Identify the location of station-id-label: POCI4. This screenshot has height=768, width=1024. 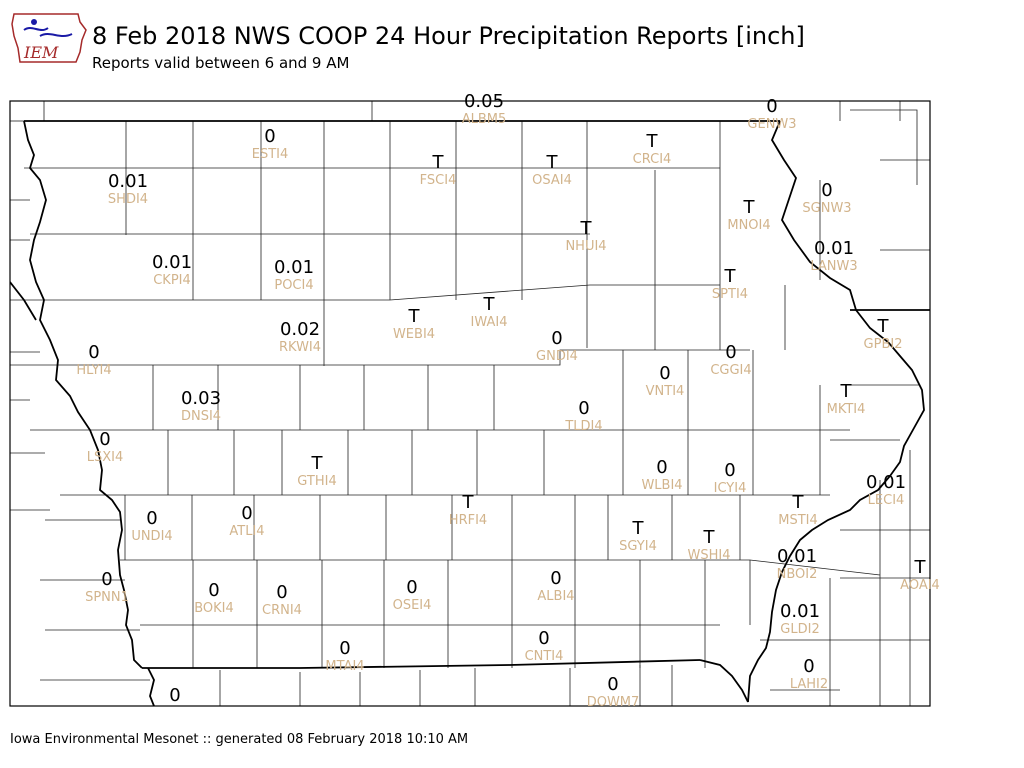
(293, 285).